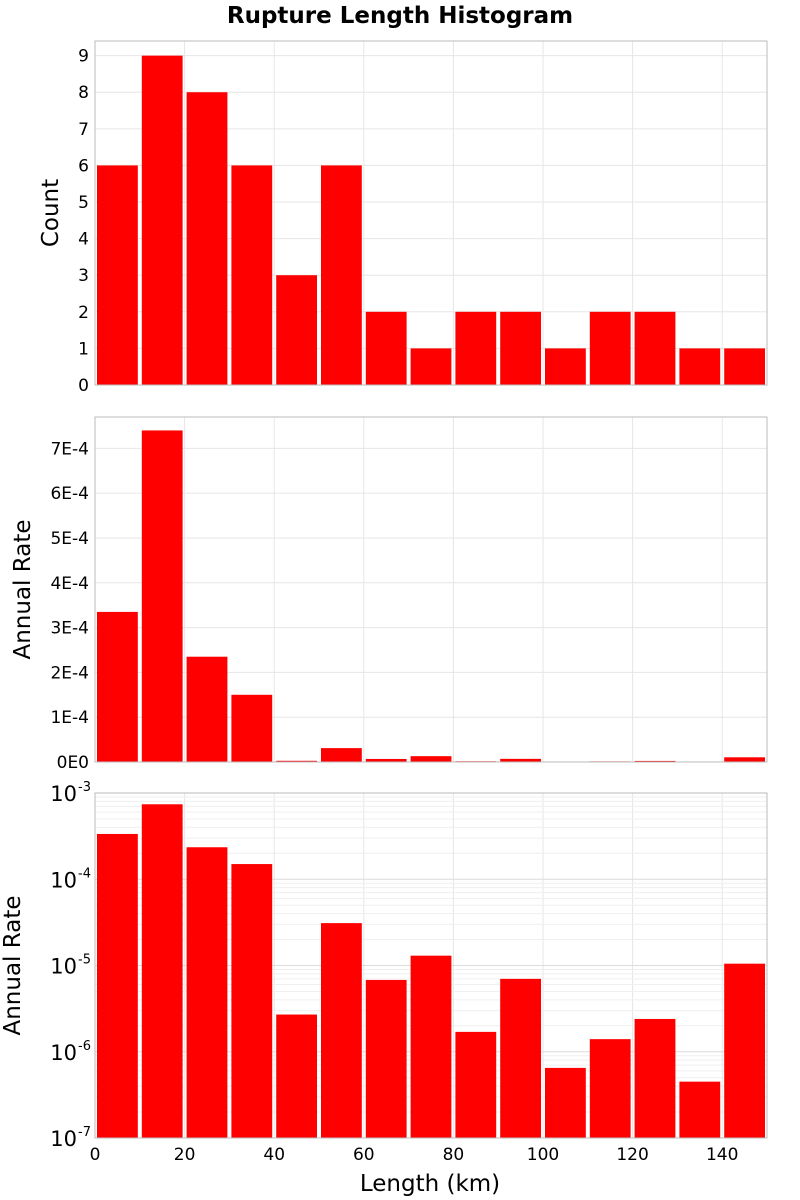  Describe the element at coordinates (83, 386) in the screenshot. I see `y-tick-label: 0` at that location.